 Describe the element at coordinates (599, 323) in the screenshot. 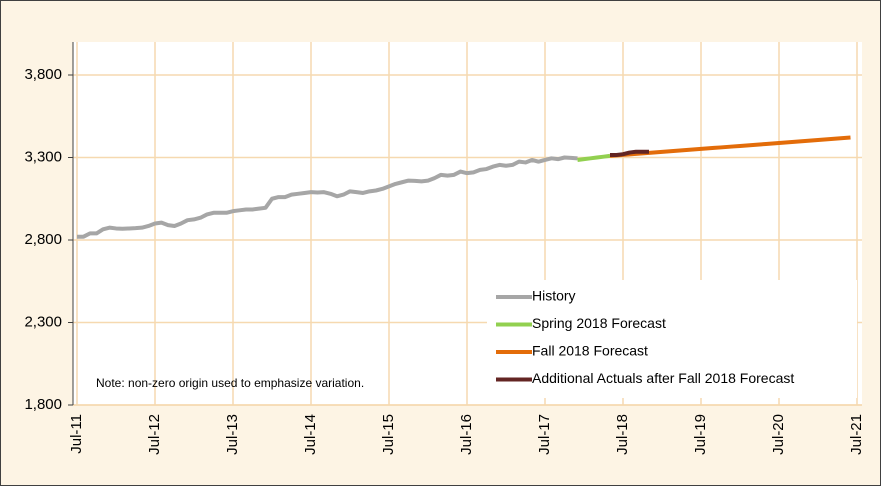

I see `legend-label: Spring 2018 Forecast` at that location.